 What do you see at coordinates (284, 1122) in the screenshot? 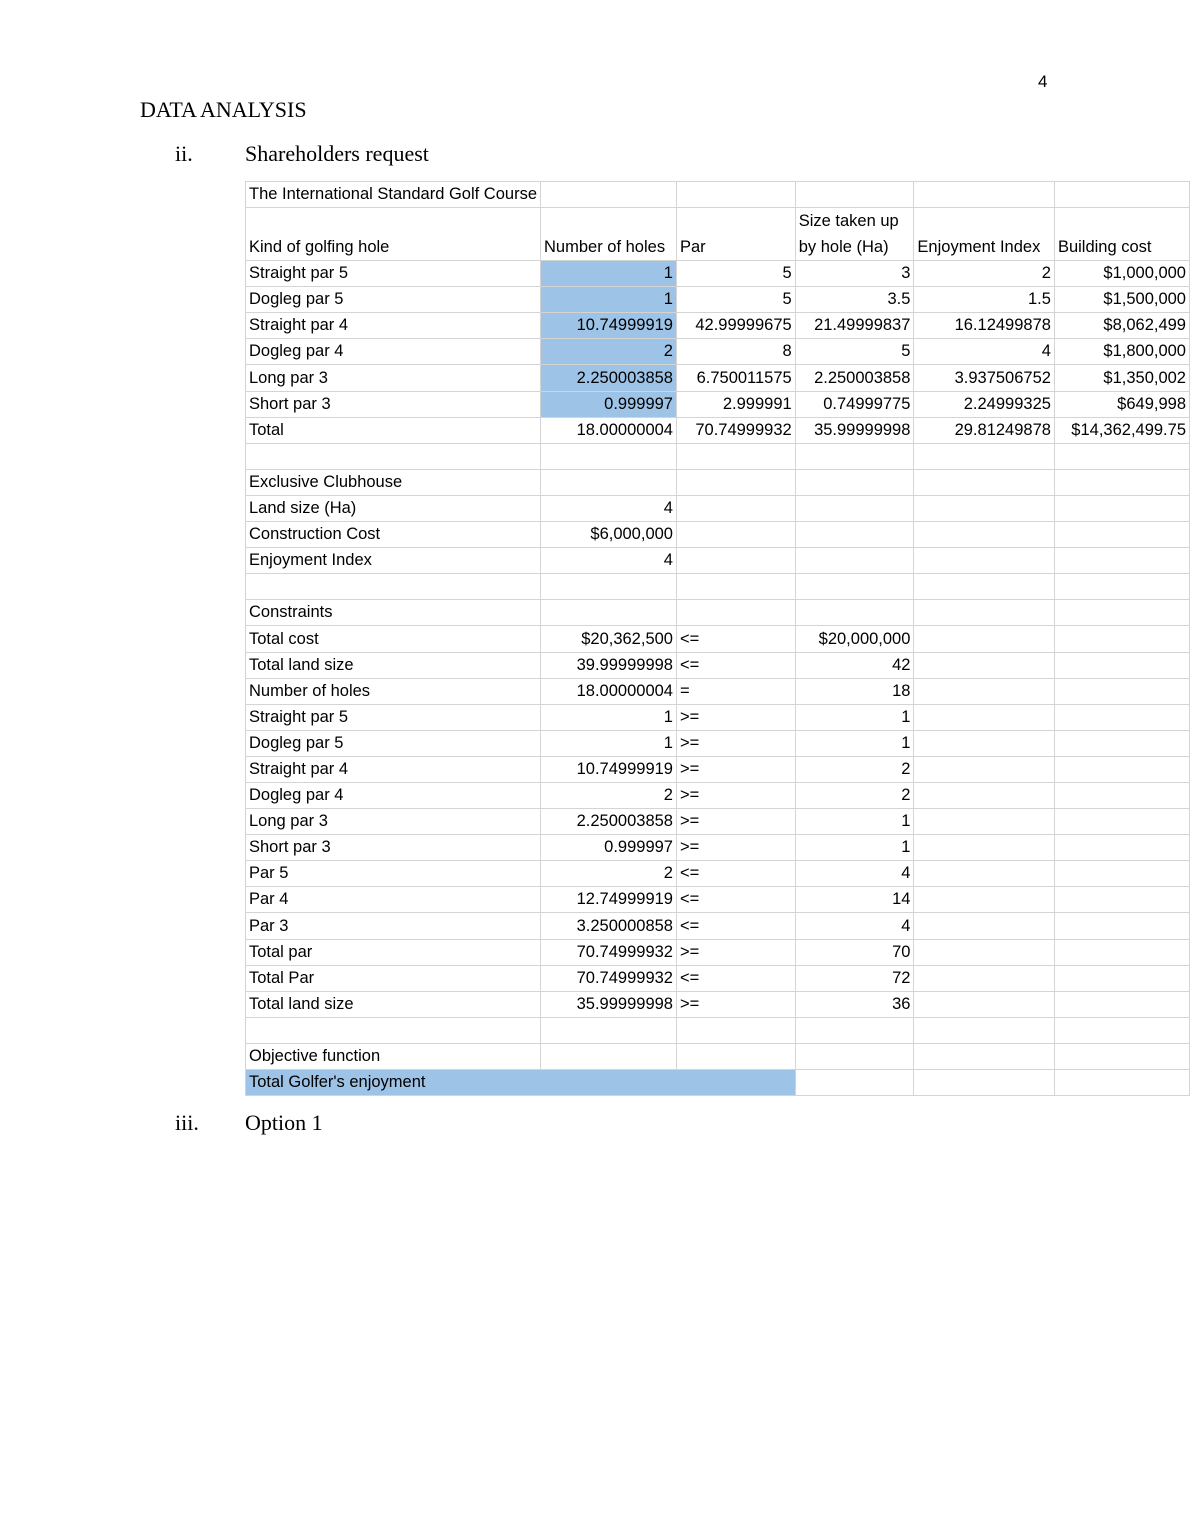
I see `subsection-title: Option 1` at bounding box center [284, 1122].